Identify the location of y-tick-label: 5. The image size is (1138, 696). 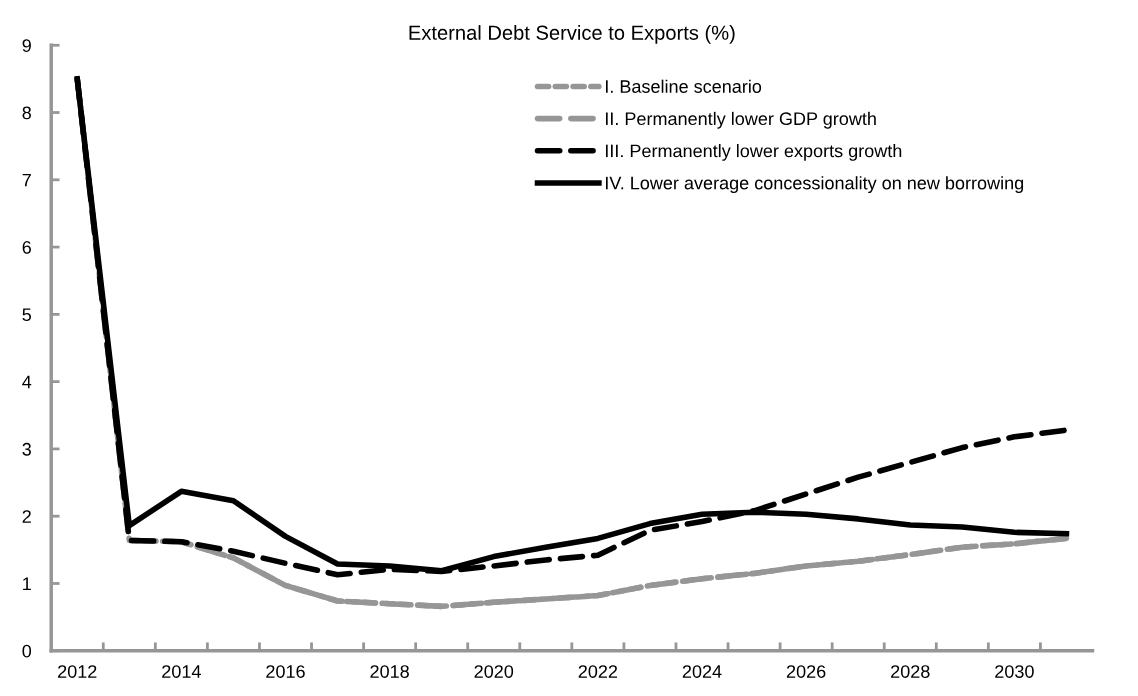
(27, 315).